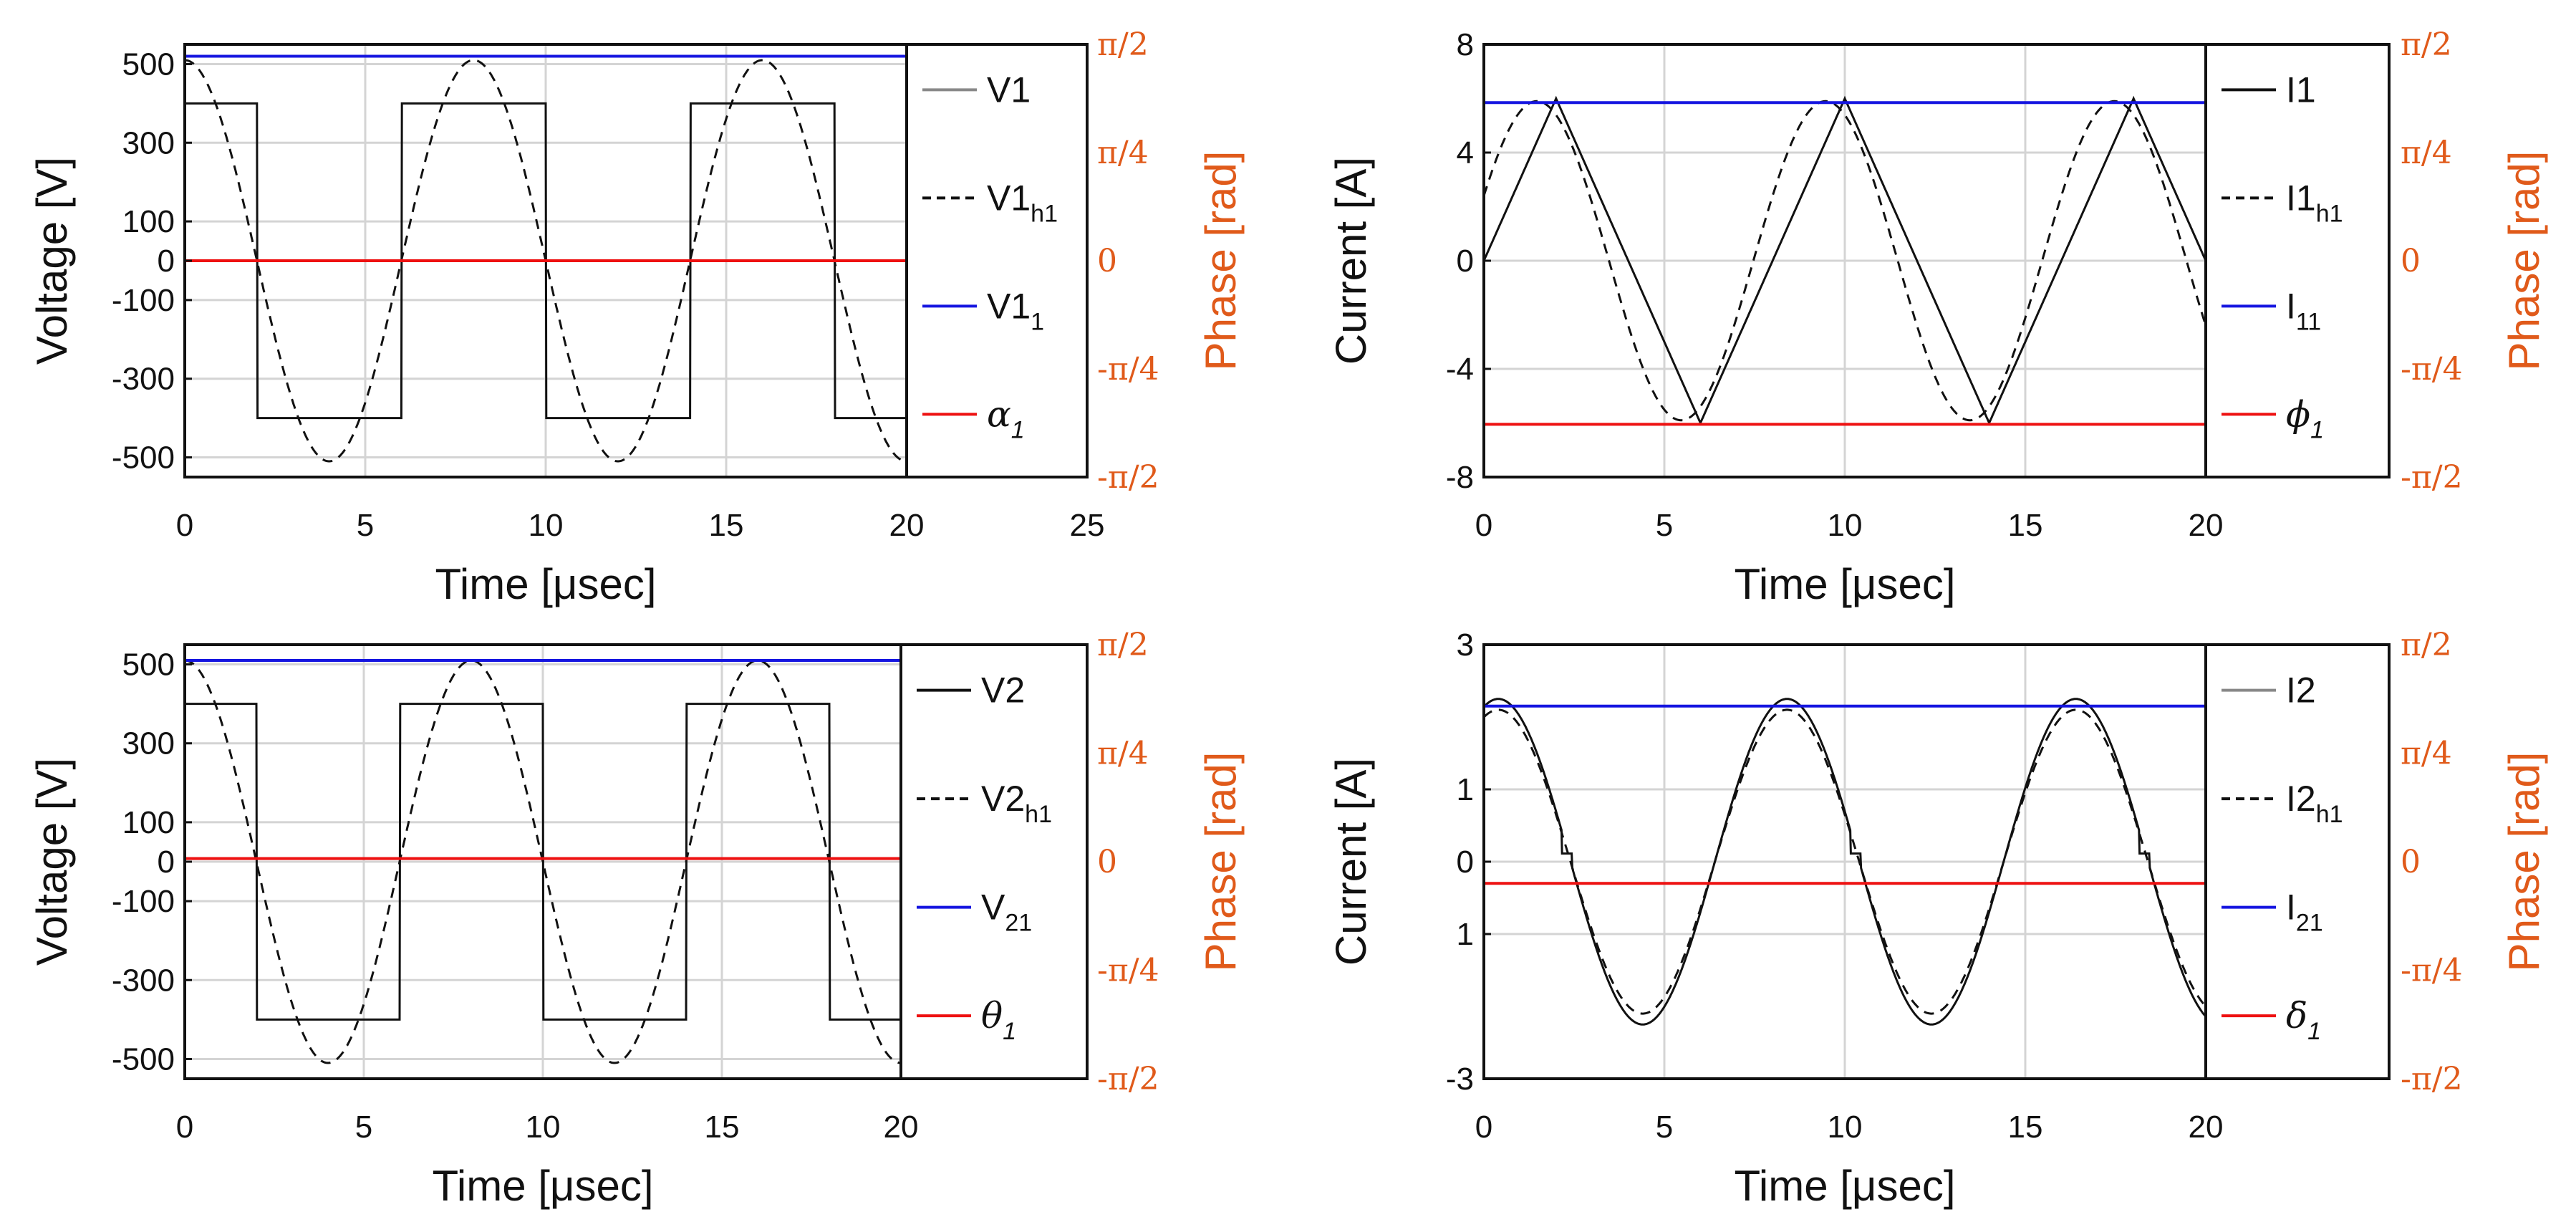  I want to click on series-I2h1, so click(1845, 861).